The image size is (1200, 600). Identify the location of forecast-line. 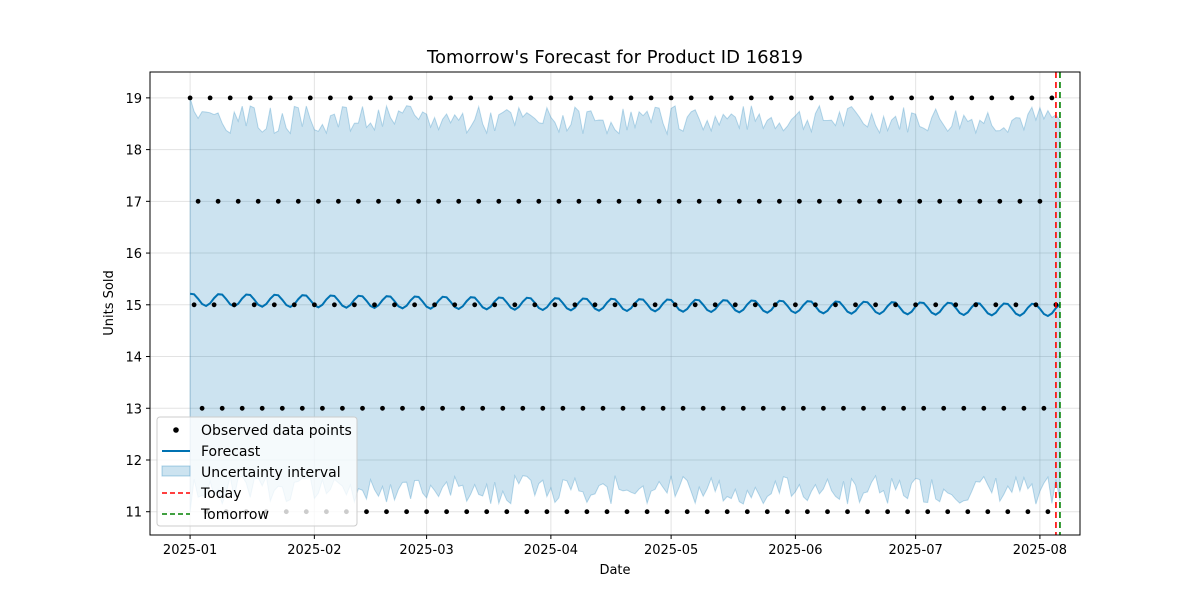
(625, 305).